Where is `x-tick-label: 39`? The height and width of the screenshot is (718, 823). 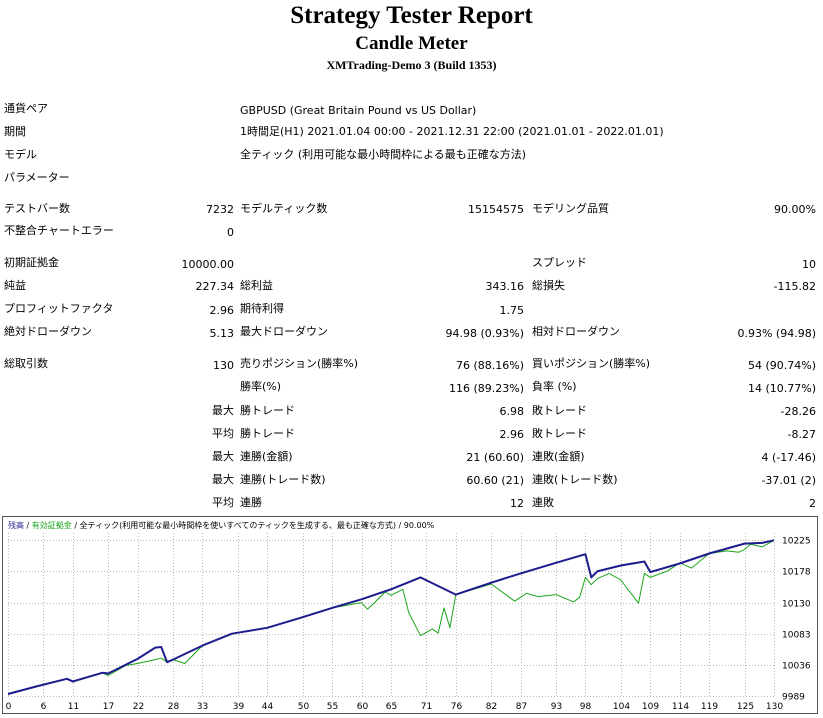
x-tick-label: 39 is located at coordinates (239, 707).